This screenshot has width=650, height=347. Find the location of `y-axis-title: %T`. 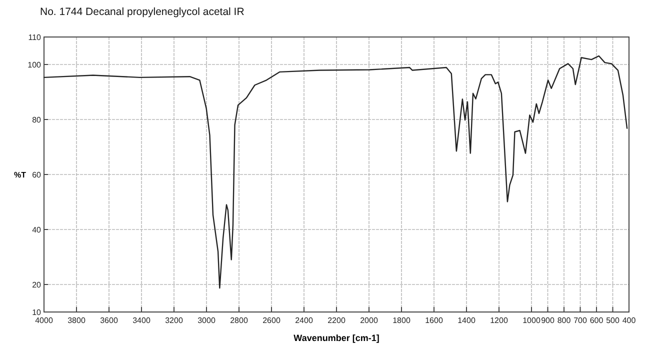

y-axis-title: %T is located at coordinates (20, 175).